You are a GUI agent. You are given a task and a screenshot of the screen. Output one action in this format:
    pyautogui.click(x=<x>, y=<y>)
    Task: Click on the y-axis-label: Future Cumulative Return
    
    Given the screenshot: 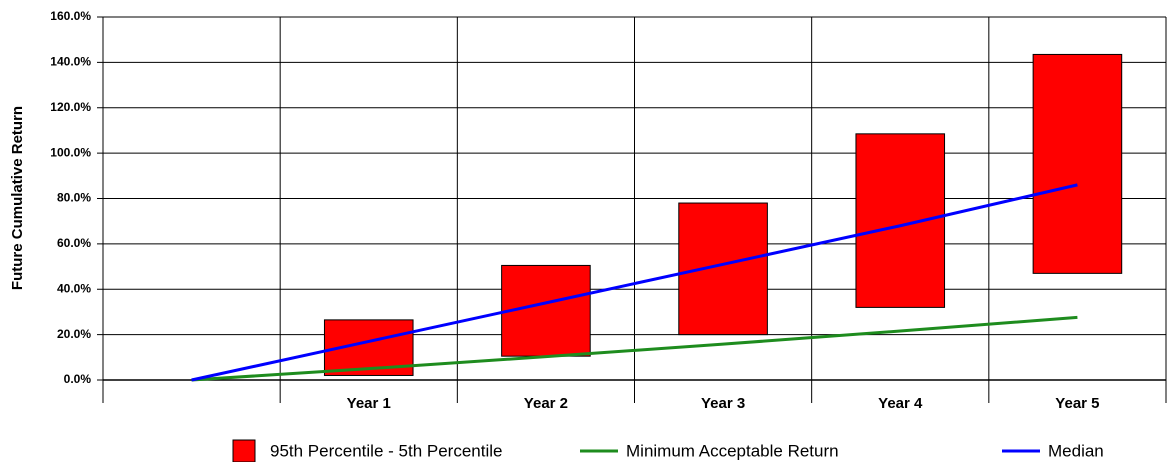 What is the action you would take?
    pyautogui.click(x=17, y=198)
    